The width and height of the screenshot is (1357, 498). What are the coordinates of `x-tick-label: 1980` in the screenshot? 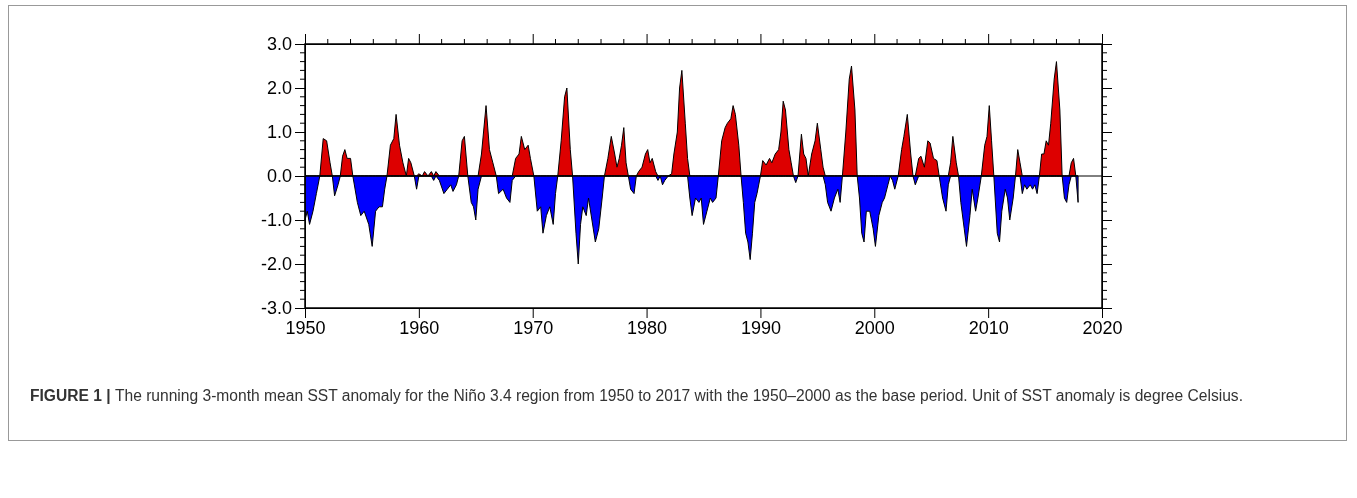 It's located at (647, 327).